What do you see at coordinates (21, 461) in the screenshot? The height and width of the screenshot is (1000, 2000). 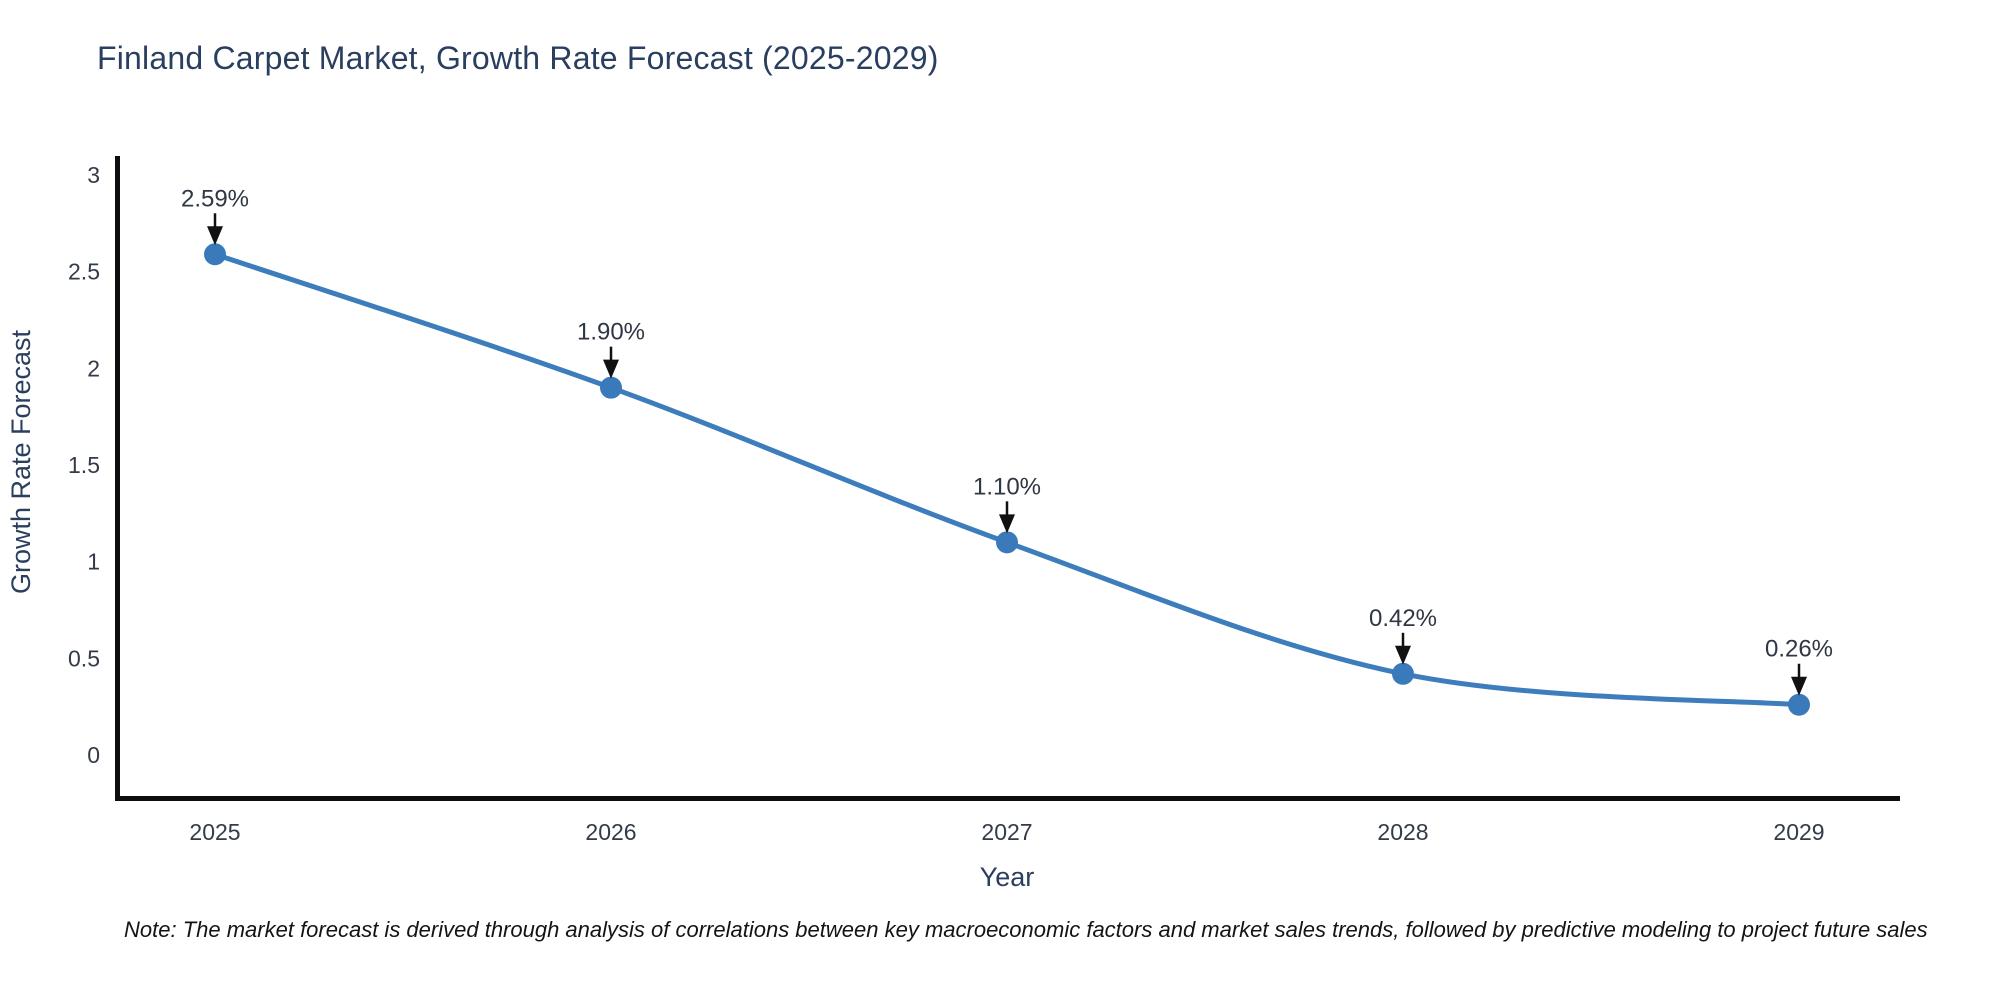 I see `y-axis-title: Growth Rate Forecast` at bounding box center [21, 461].